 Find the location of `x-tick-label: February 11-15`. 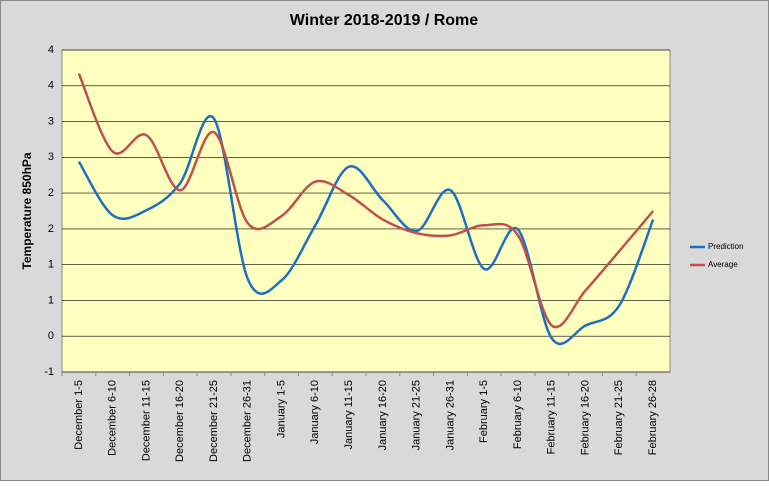

x-tick-label: February 11-15 is located at coordinates (552, 417).